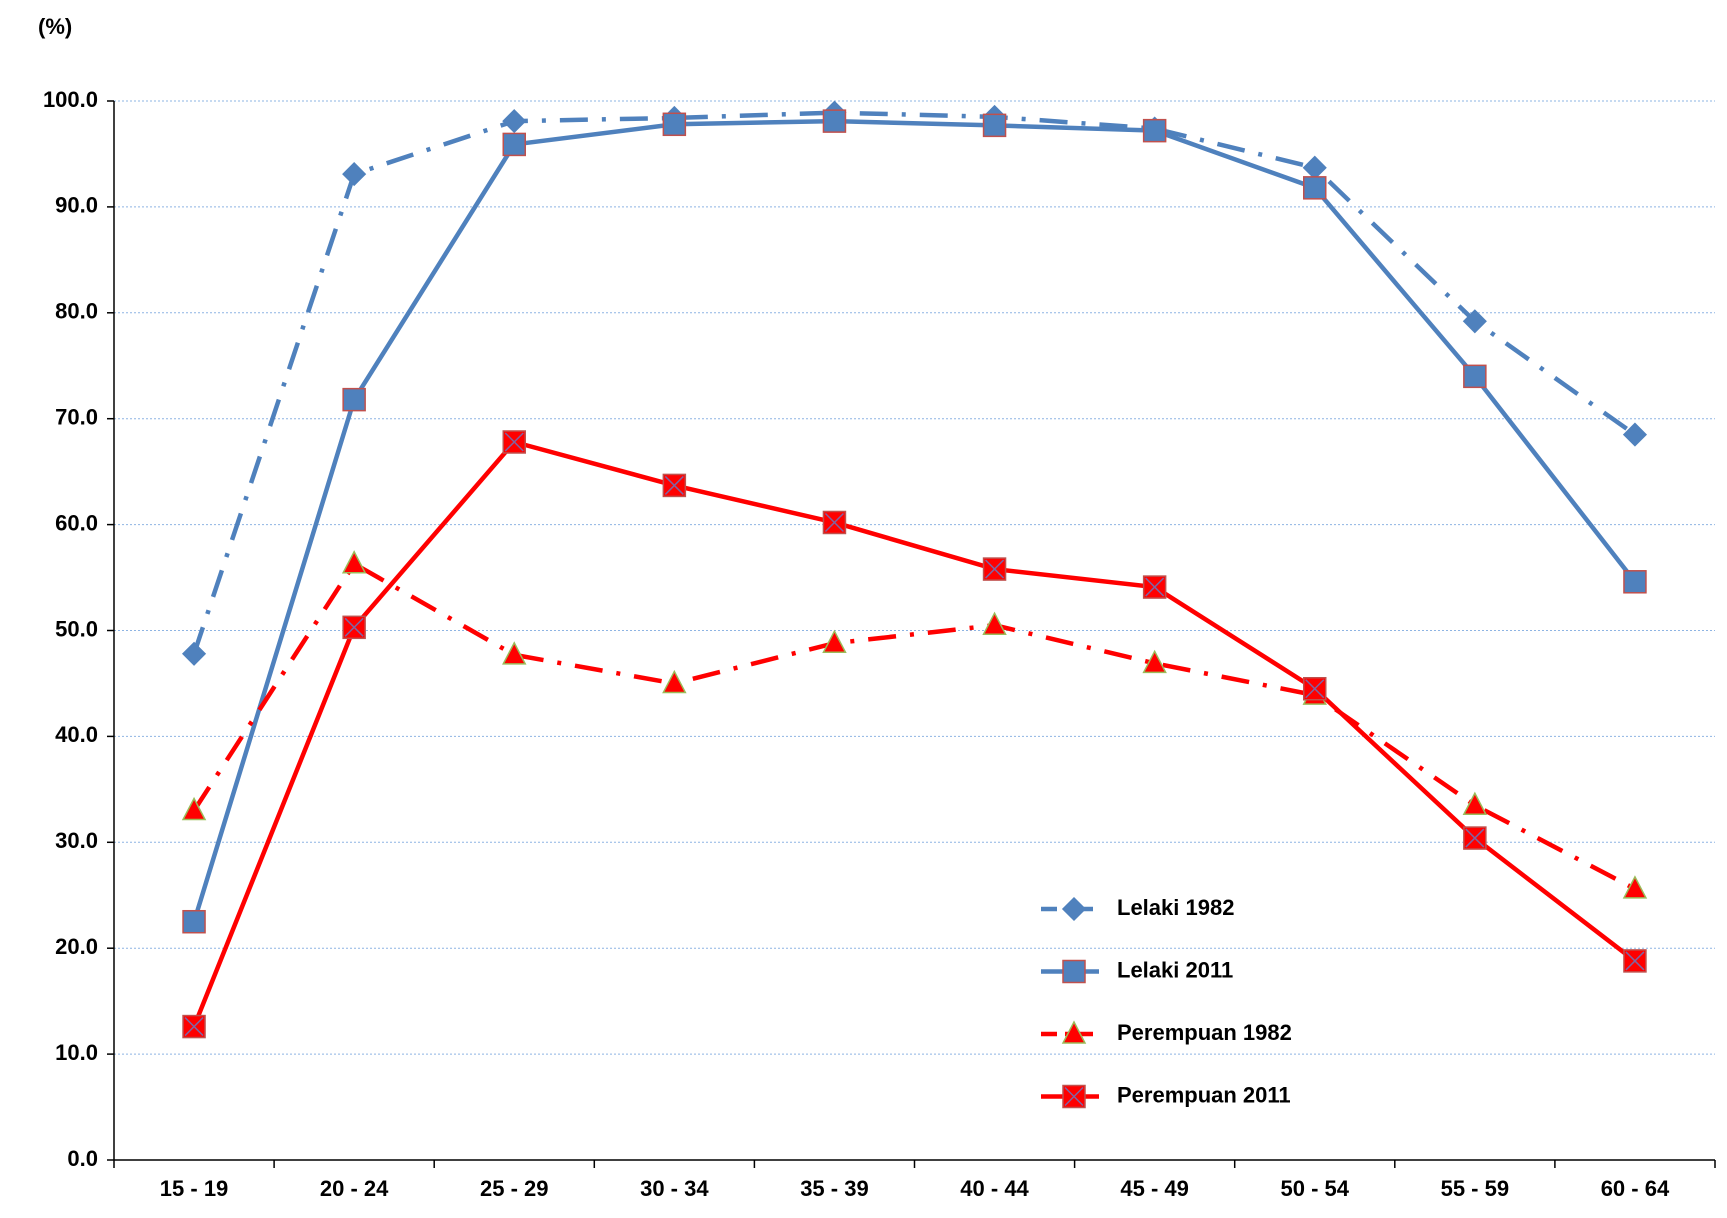 This screenshot has height=1218, width=1727. What do you see at coordinates (674, 1188) in the screenshot?
I see `x-tick-label: 30 - 34` at bounding box center [674, 1188].